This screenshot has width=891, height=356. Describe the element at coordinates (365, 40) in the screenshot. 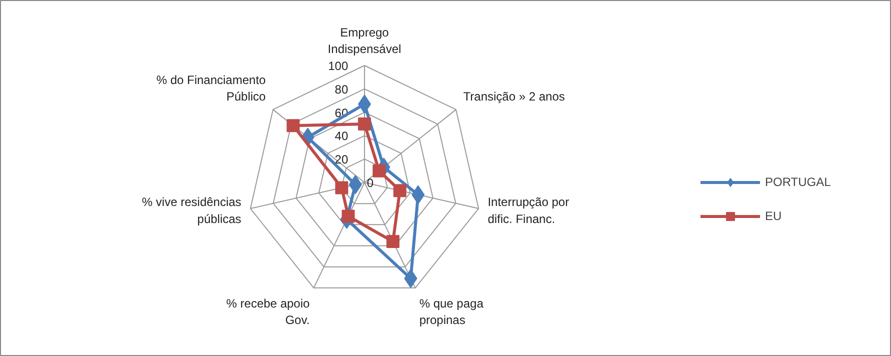

I see `spoke-label: Emprego Indispensável` at that location.